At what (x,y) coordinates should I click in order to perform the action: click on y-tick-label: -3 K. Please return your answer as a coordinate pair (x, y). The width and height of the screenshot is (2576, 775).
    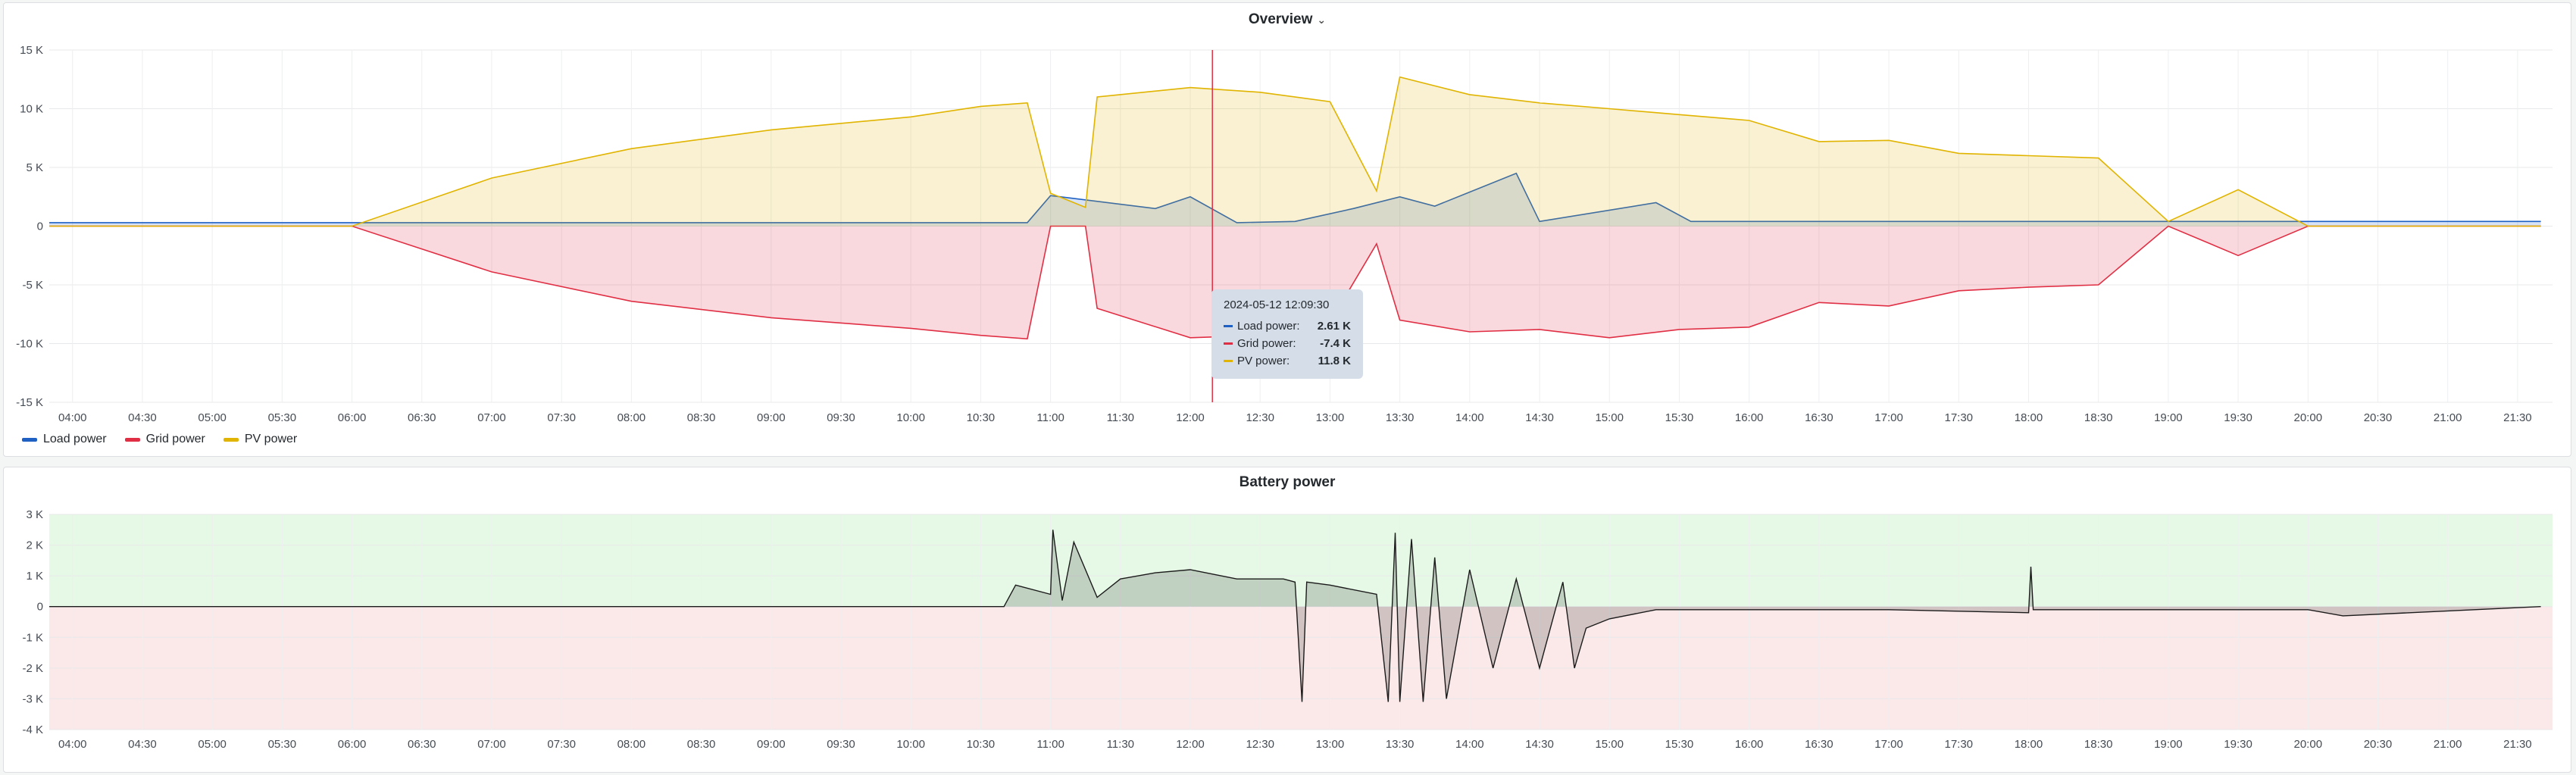
    Looking at the image, I should click on (32, 699).